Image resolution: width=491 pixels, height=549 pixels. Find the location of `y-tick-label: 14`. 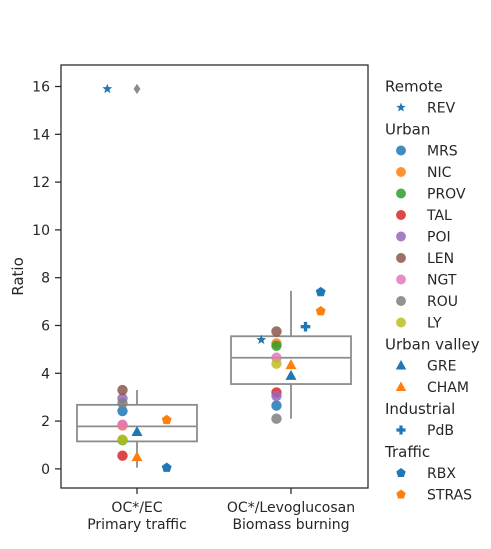

y-tick-label: 14 is located at coordinates (41, 135).